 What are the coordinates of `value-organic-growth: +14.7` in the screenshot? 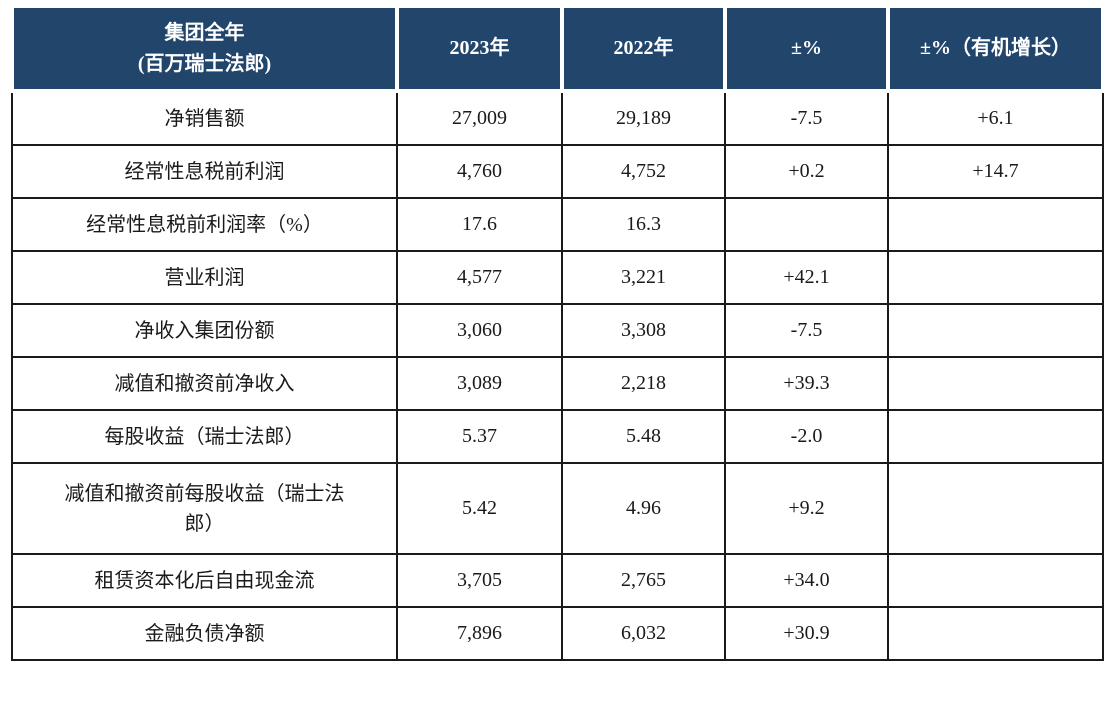 It's located at (995, 171).